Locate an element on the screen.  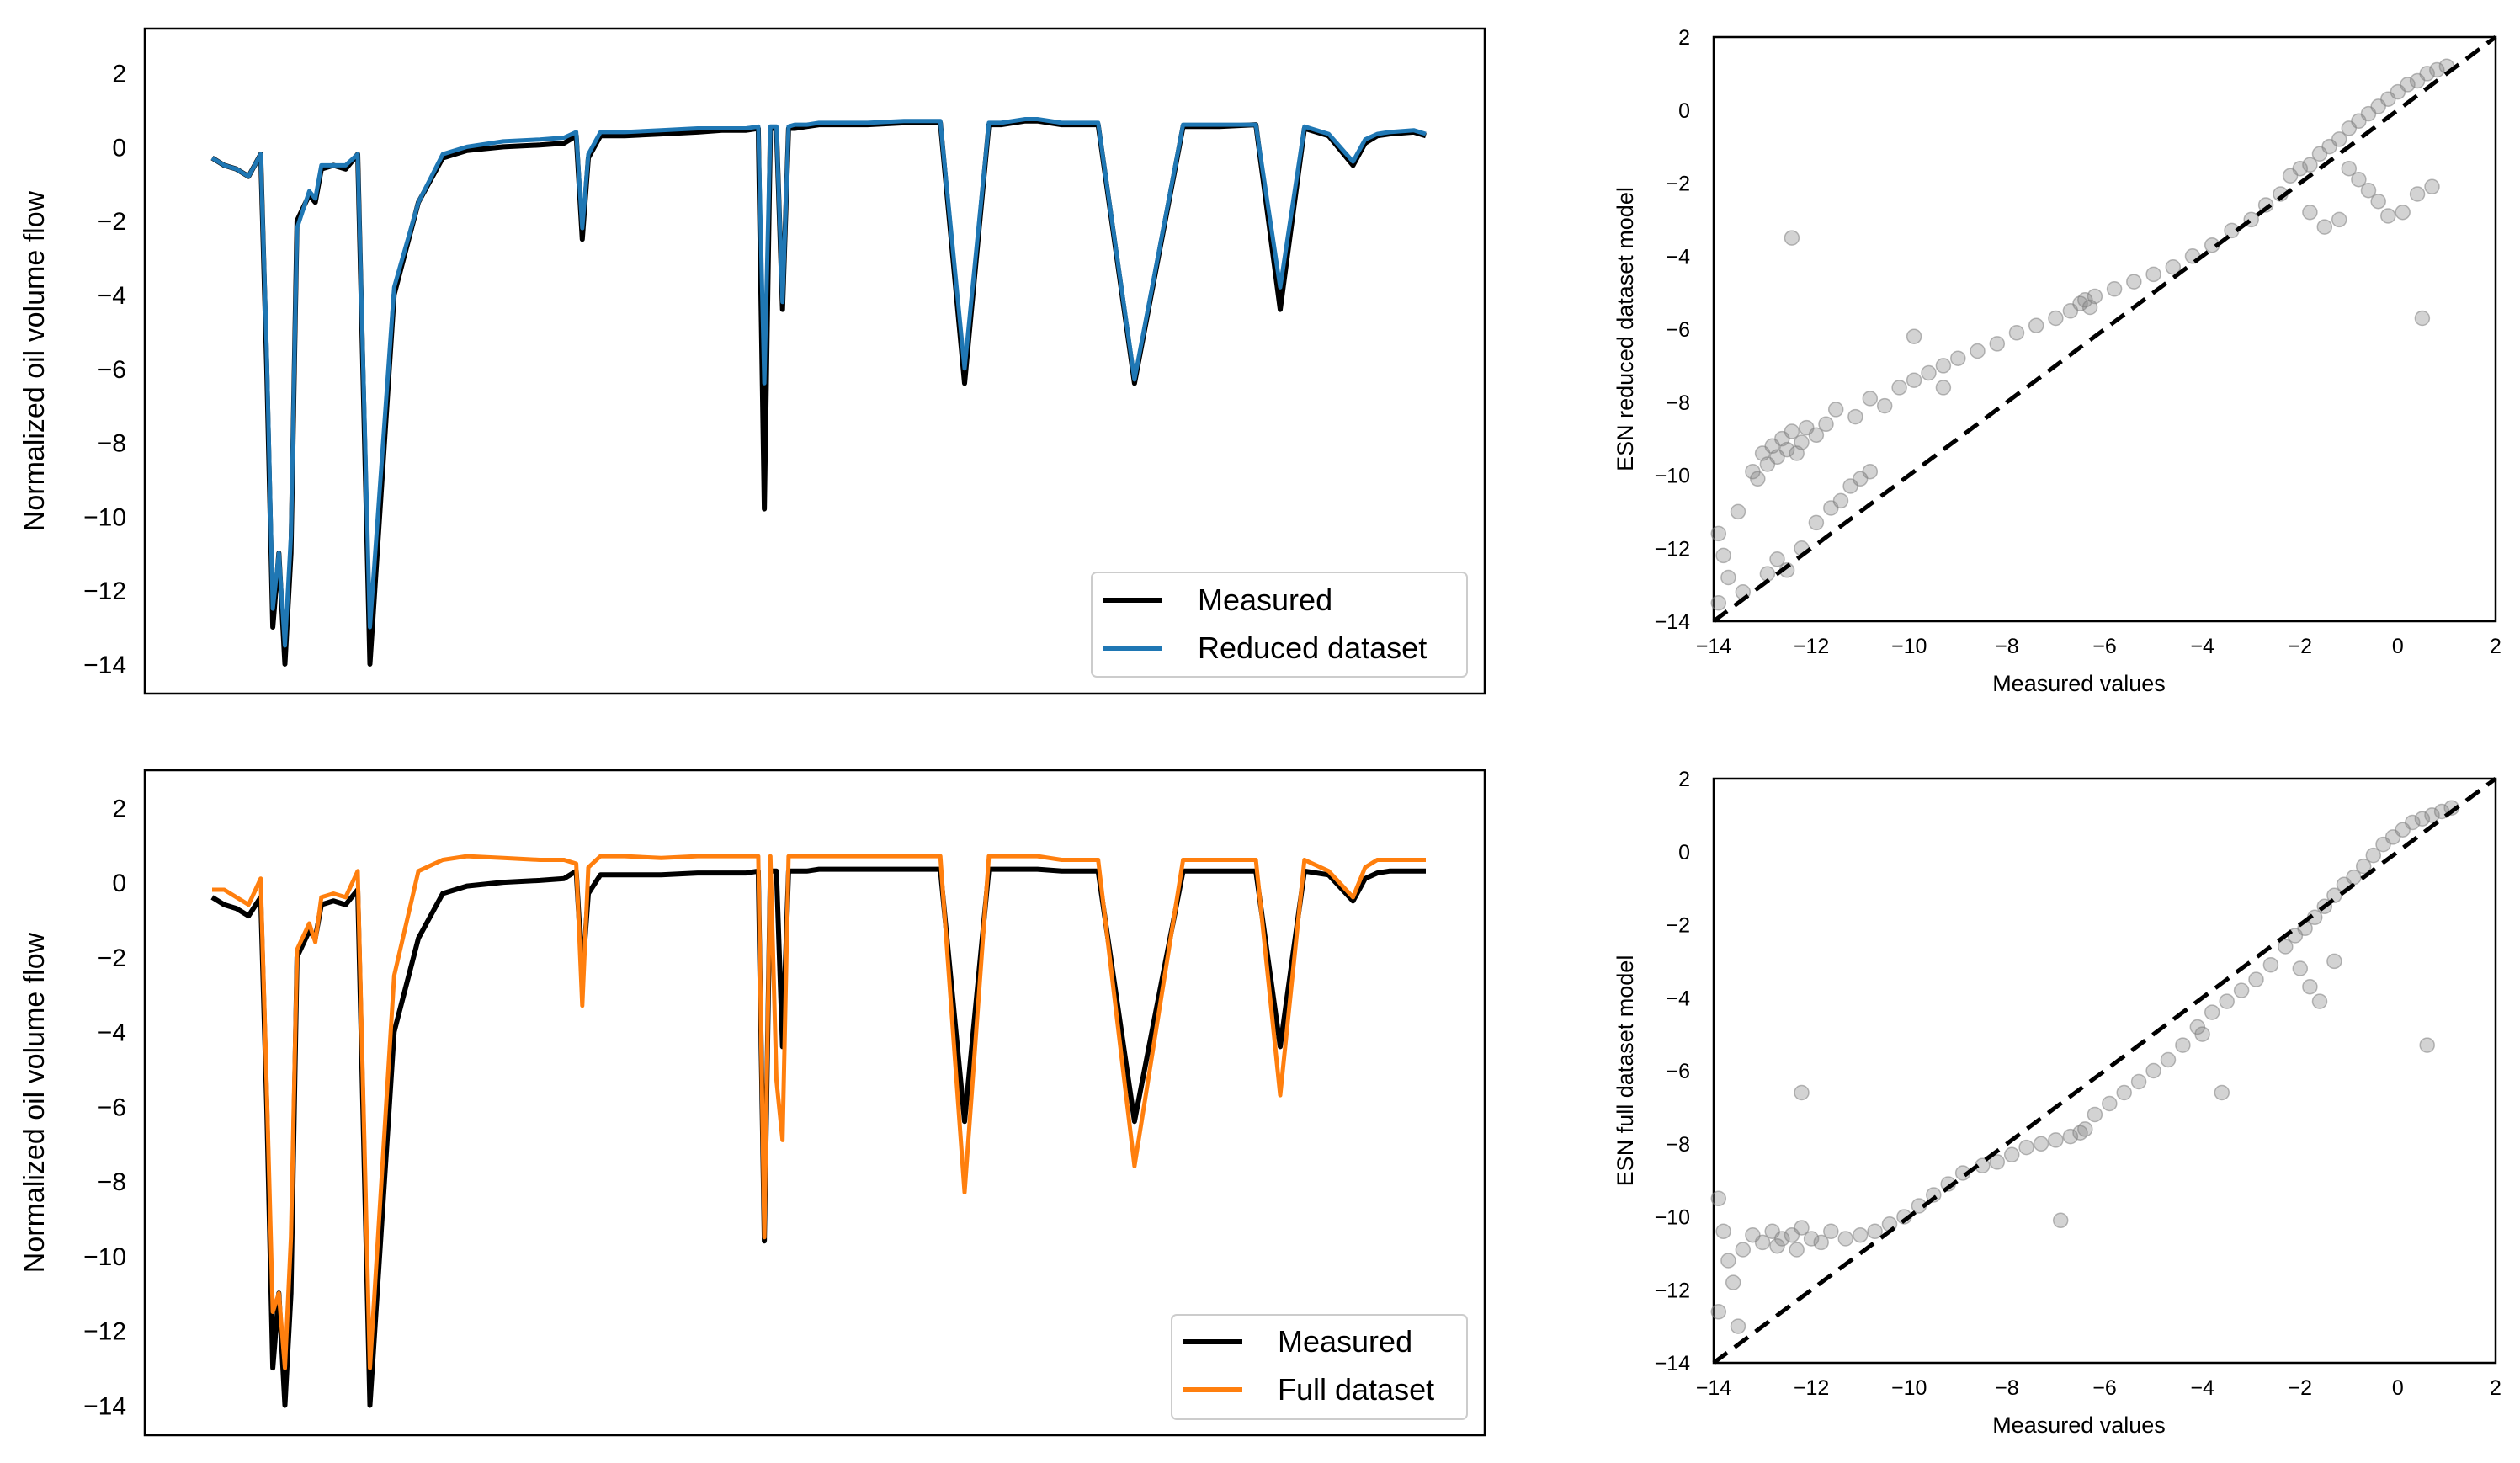
y-axis-label: ESN full dataset model is located at coordinates (1625, 1071).